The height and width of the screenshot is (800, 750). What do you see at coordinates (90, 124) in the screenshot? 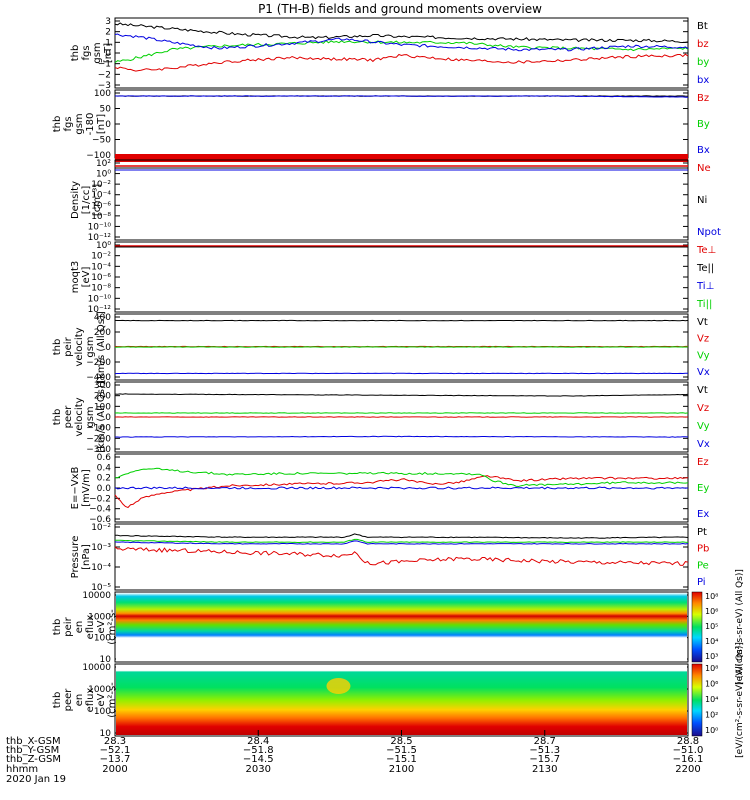
I see `y-axis-label-line: -180` at bounding box center [90, 124].